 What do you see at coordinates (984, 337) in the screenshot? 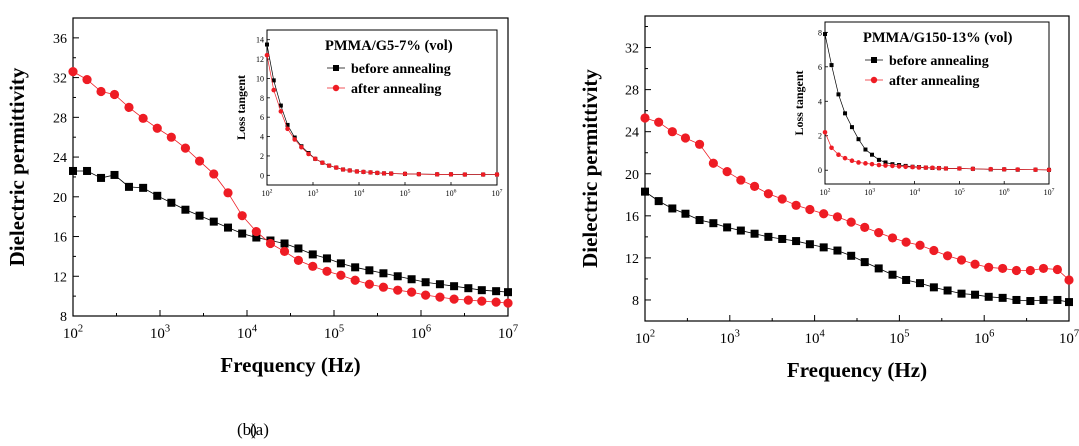
I see `x-tick-label: 10⁶` at bounding box center [984, 337].